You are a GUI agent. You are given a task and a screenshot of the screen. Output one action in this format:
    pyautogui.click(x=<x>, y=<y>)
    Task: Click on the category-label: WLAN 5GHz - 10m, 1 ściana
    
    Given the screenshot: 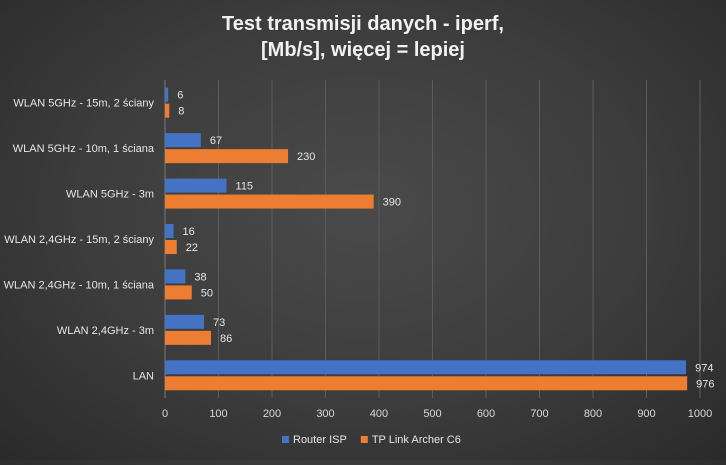 What is the action you would take?
    pyautogui.click(x=84, y=149)
    